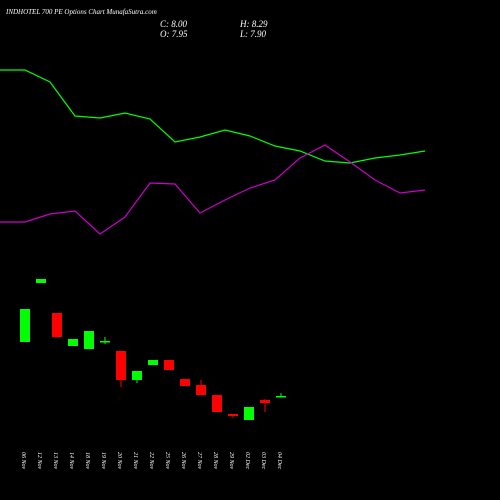 The width and height of the screenshot is (500, 500). Describe the element at coordinates (279, 460) in the screenshot. I see `x-tick-label: 04 Dec` at that location.